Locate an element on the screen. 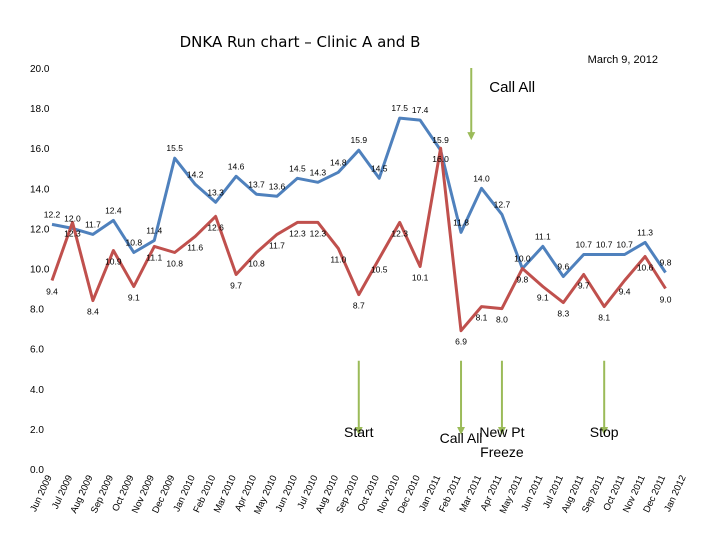  data-label-clinic-a: 9.6 is located at coordinates (563, 267).